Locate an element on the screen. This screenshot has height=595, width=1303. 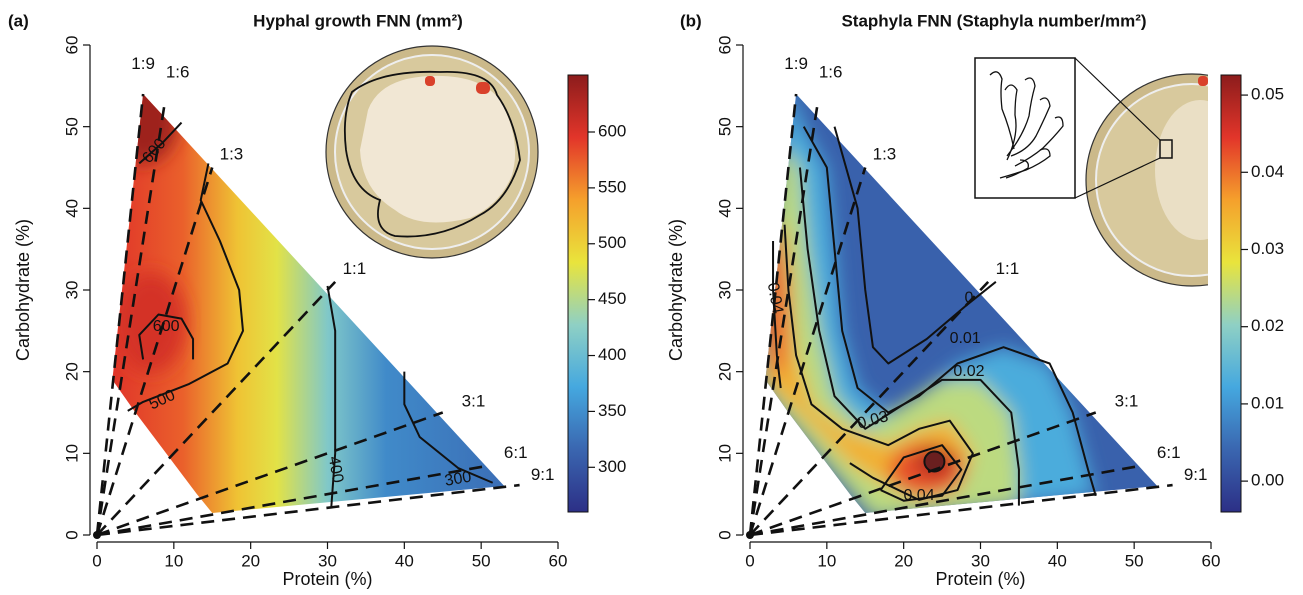
y-tick-label: 20 is located at coordinates (71, 371).